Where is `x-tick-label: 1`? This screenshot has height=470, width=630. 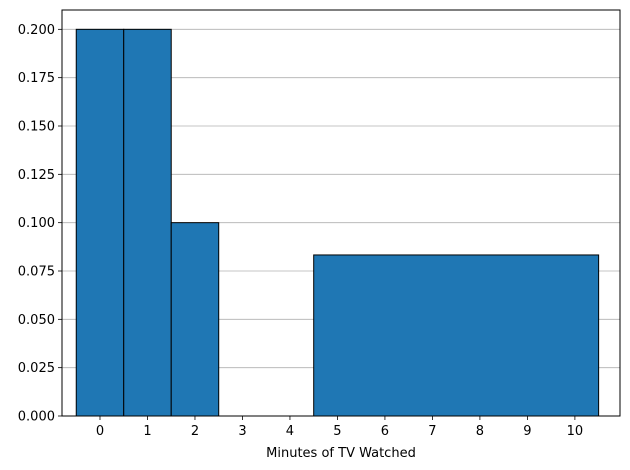 x-tick-label: 1 is located at coordinates (147, 431).